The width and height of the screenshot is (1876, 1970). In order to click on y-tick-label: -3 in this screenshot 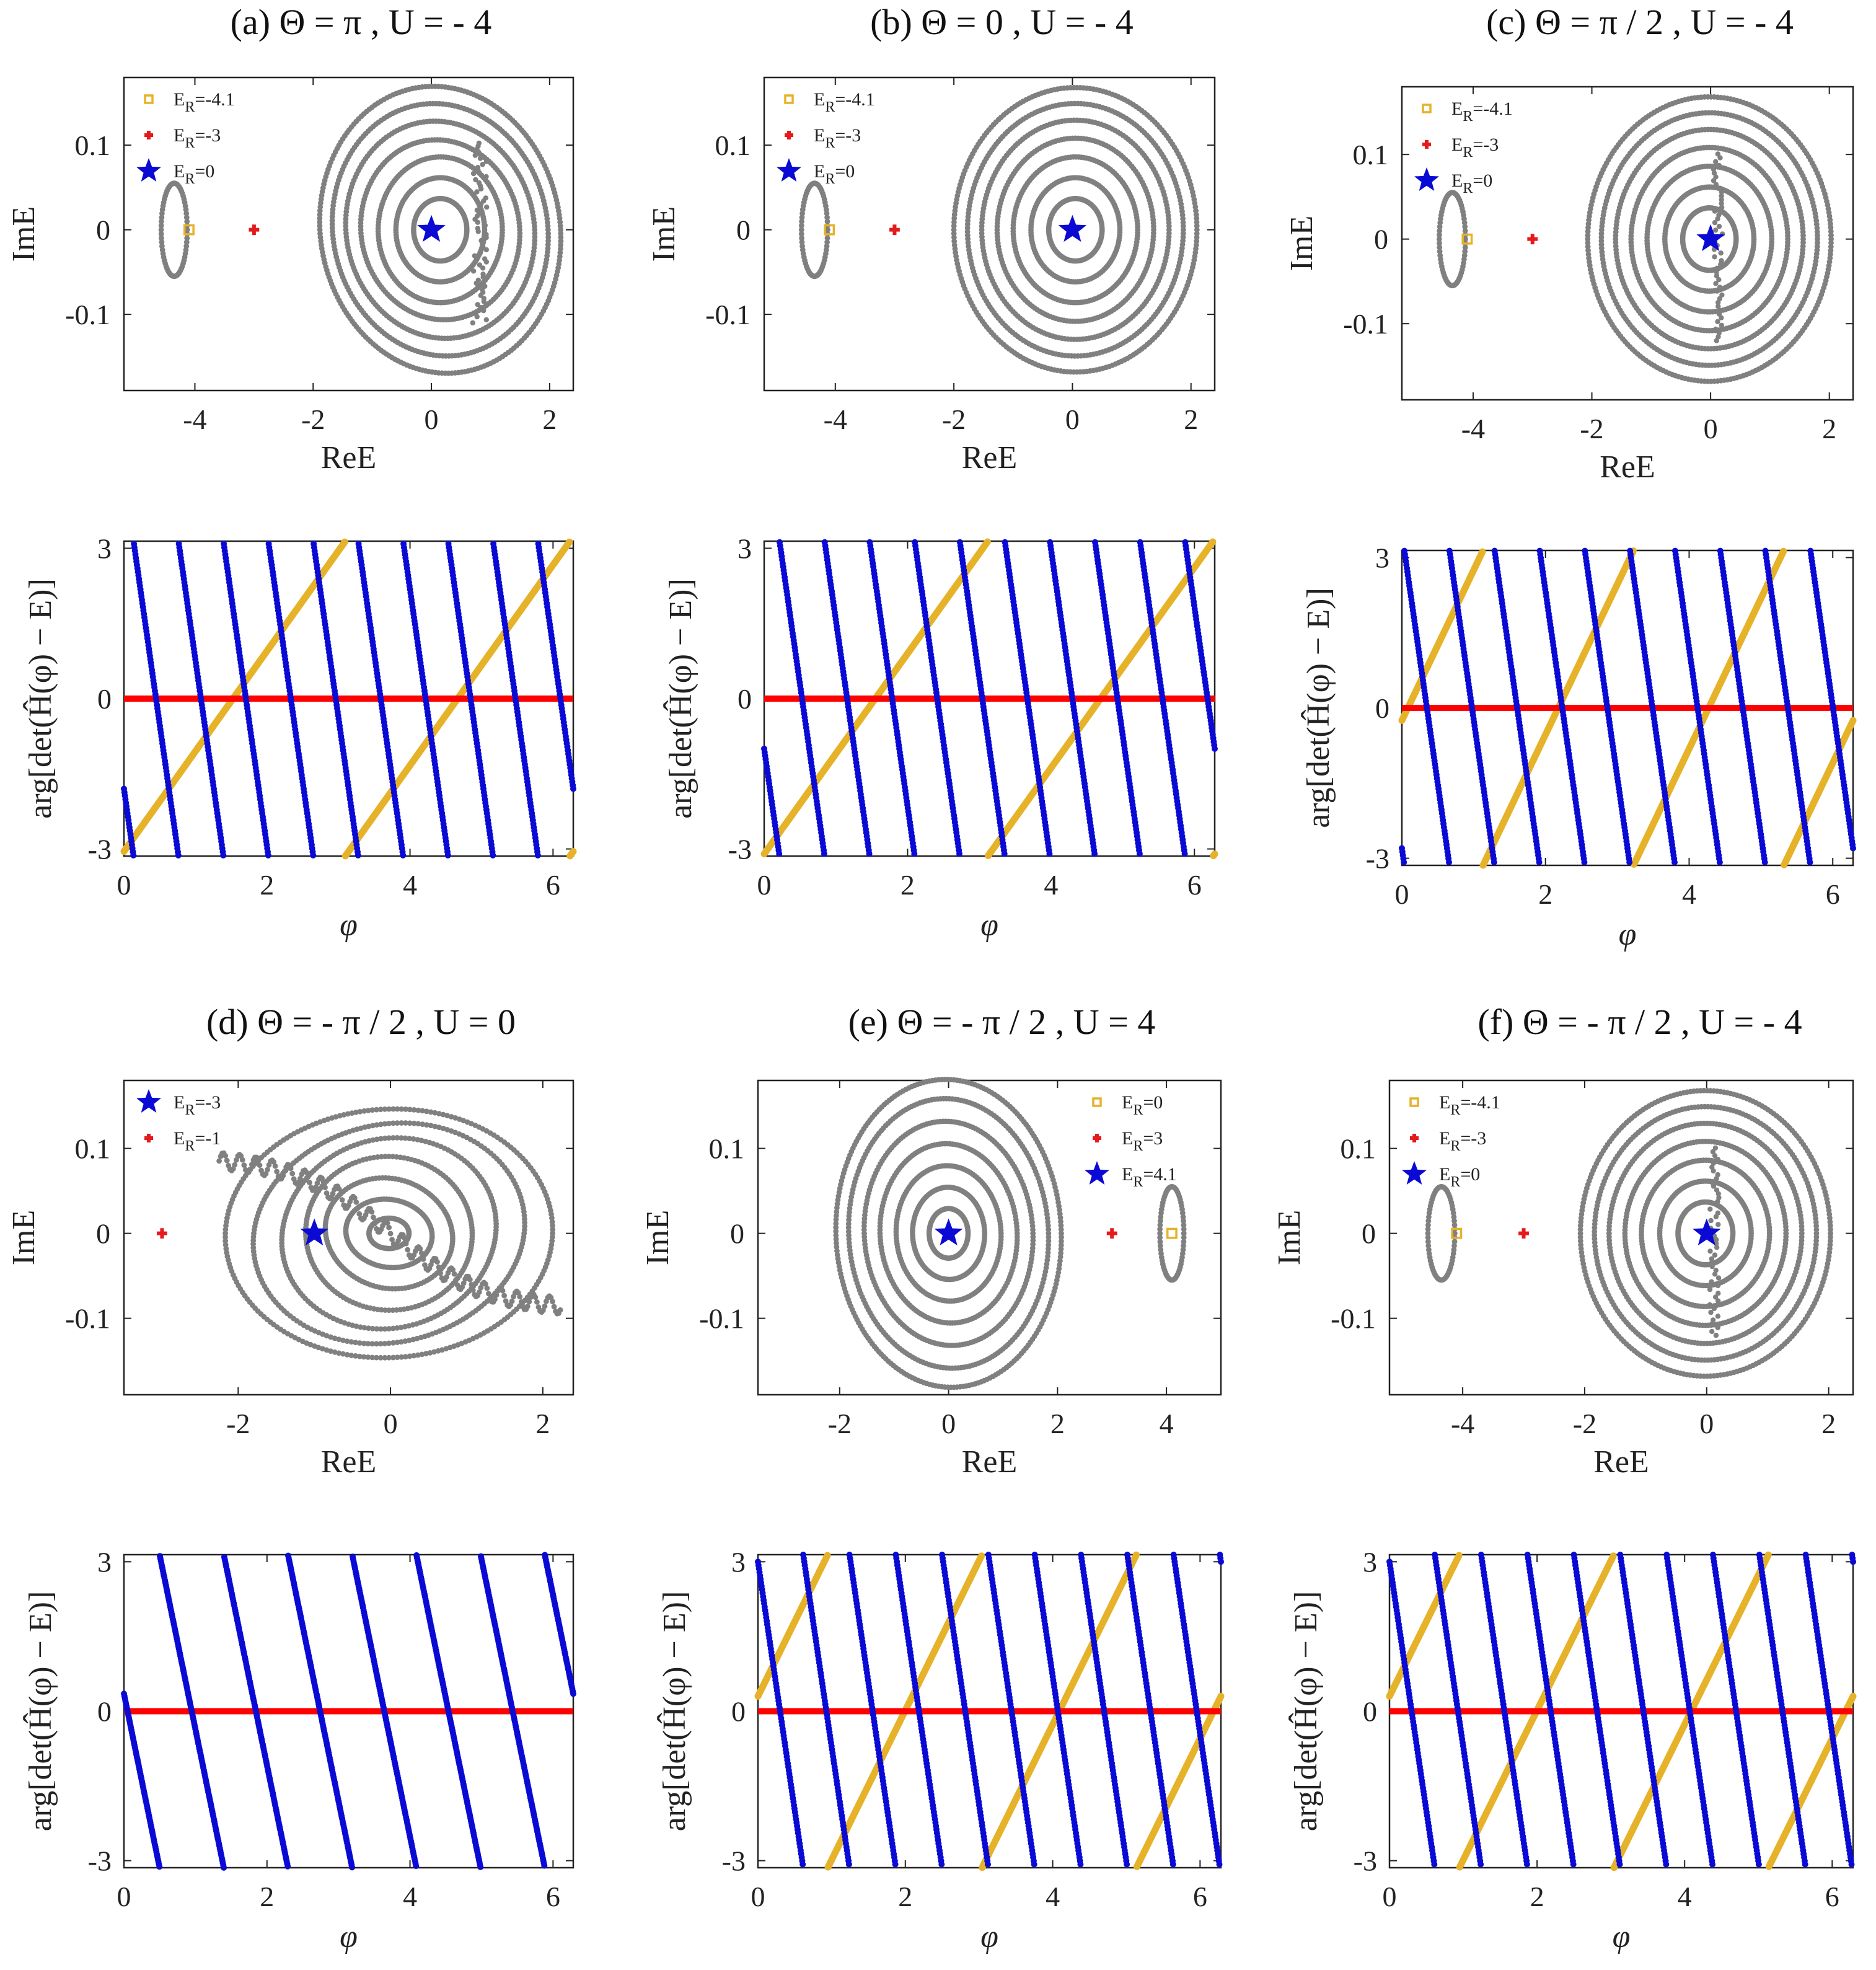, I will do `click(1378, 859)`.